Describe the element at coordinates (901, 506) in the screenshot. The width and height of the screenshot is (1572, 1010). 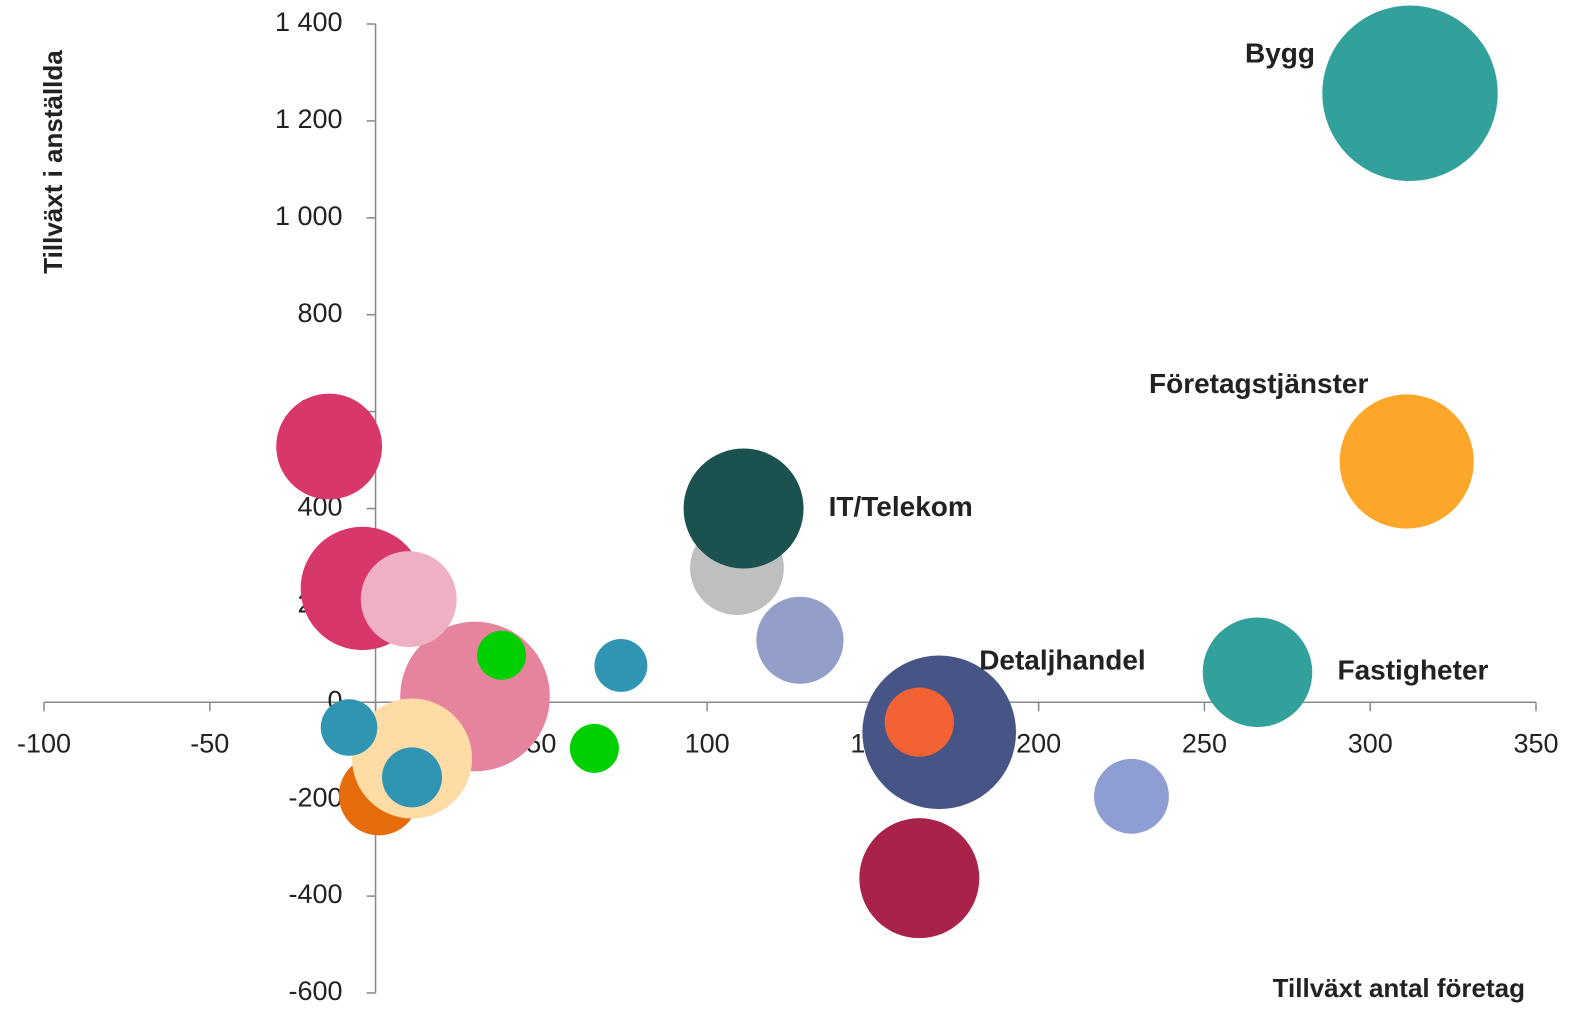
I see `bubble-label: IT/Telekom` at that location.